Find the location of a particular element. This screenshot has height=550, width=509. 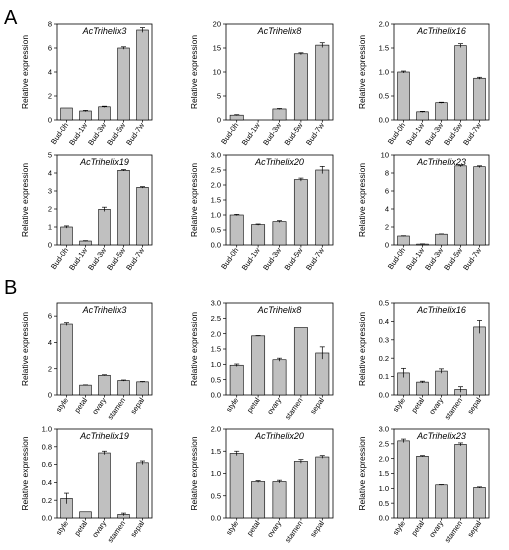

x-tick-label: ovary is located at coordinates (274, 406).